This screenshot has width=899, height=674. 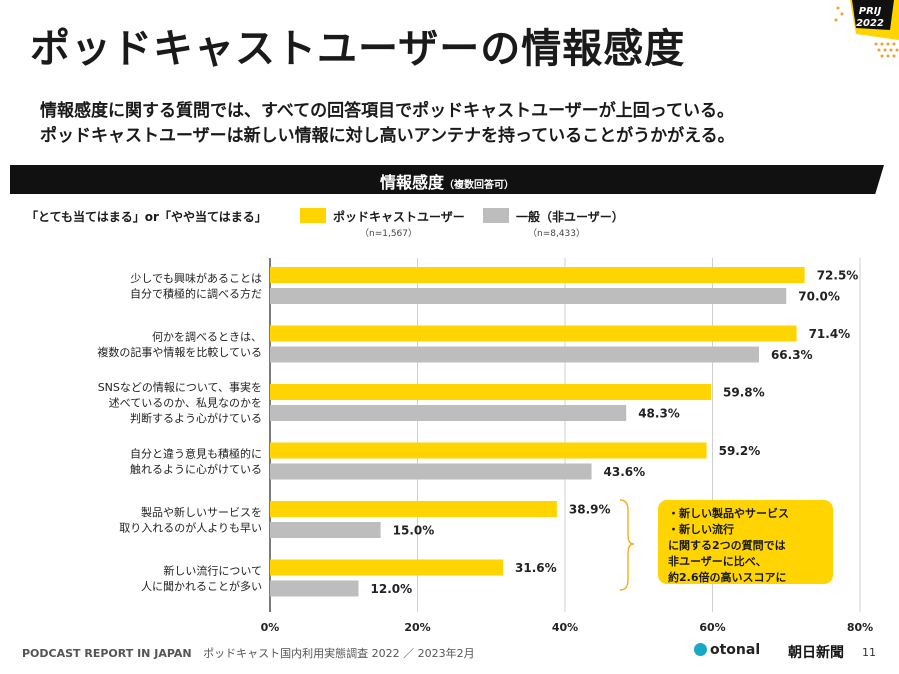 What do you see at coordinates (869, 652) in the screenshot?
I see `page-number: 11` at bounding box center [869, 652].